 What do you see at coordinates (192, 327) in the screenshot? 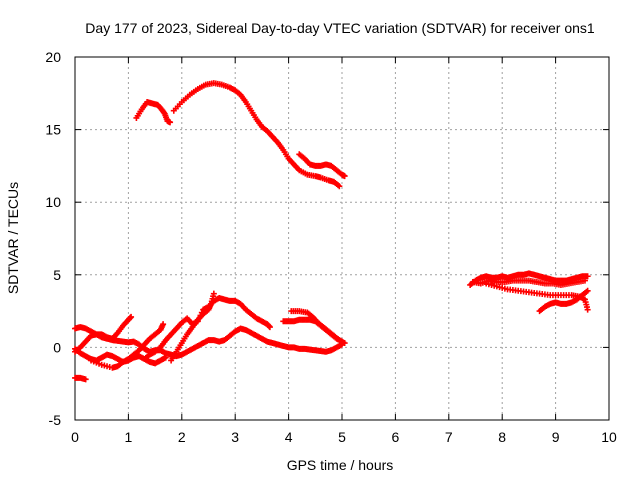
I see `series-trace-i` at bounding box center [192, 327].